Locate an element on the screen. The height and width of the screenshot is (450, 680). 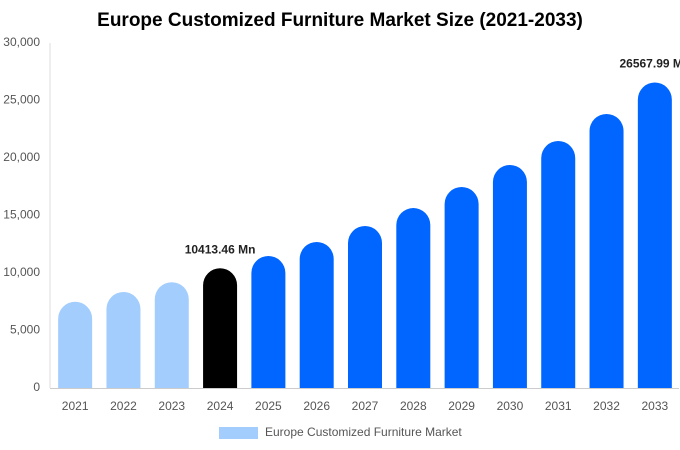
data-label: 10413.46 Mn is located at coordinates (220, 249).